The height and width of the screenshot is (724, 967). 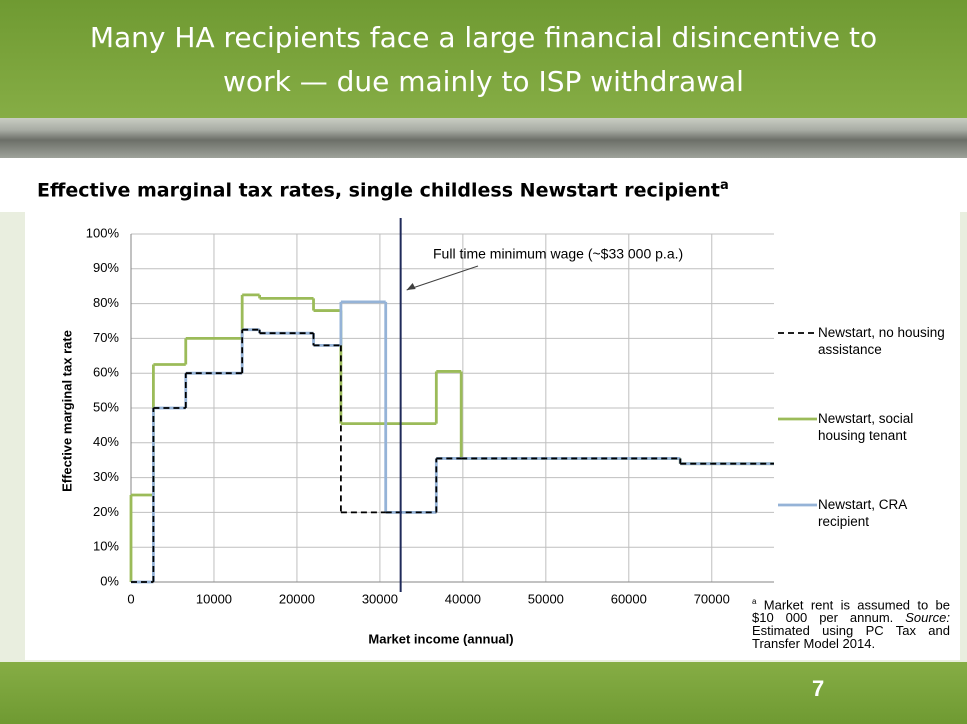 What do you see at coordinates (927, 618) in the screenshot?
I see `source-label: Source:` at bounding box center [927, 618].